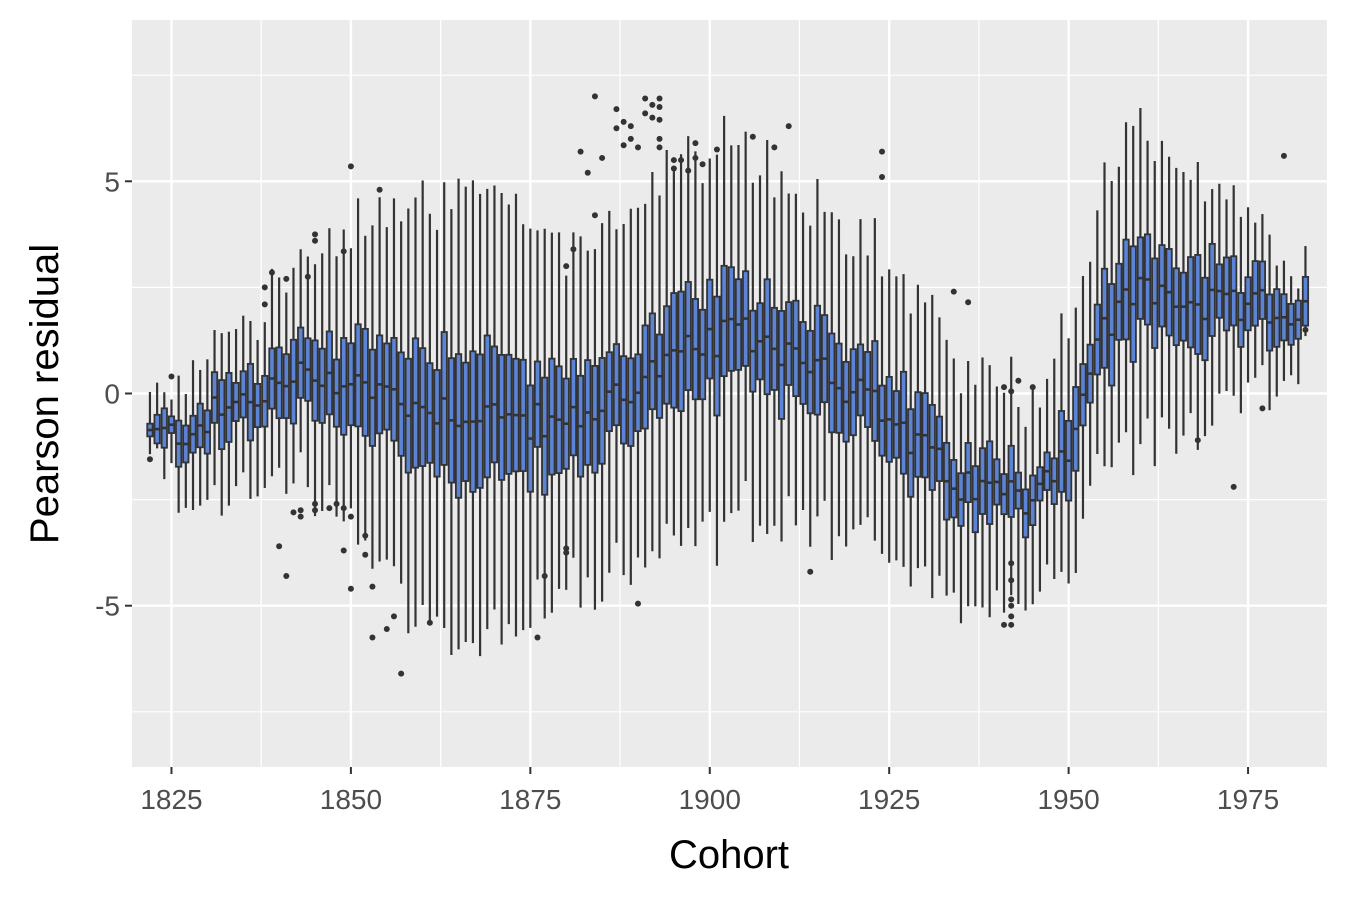 This screenshot has width=1350, height=900. Describe the element at coordinates (530, 799) in the screenshot. I see `x-tick-label: 1875` at that location.